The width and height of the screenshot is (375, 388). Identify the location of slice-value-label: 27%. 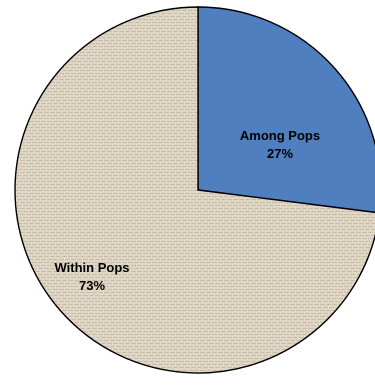
(280, 153).